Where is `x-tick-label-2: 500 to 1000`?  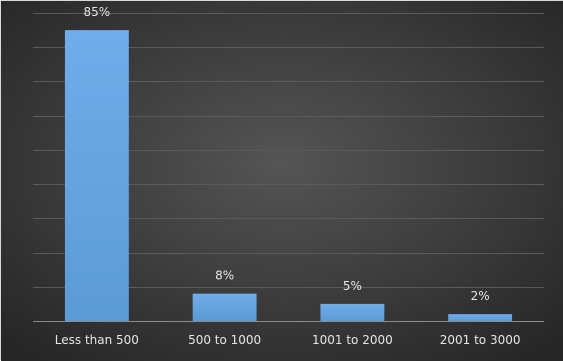 x-tick-label-2: 500 to 1000 is located at coordinates (224, 340).